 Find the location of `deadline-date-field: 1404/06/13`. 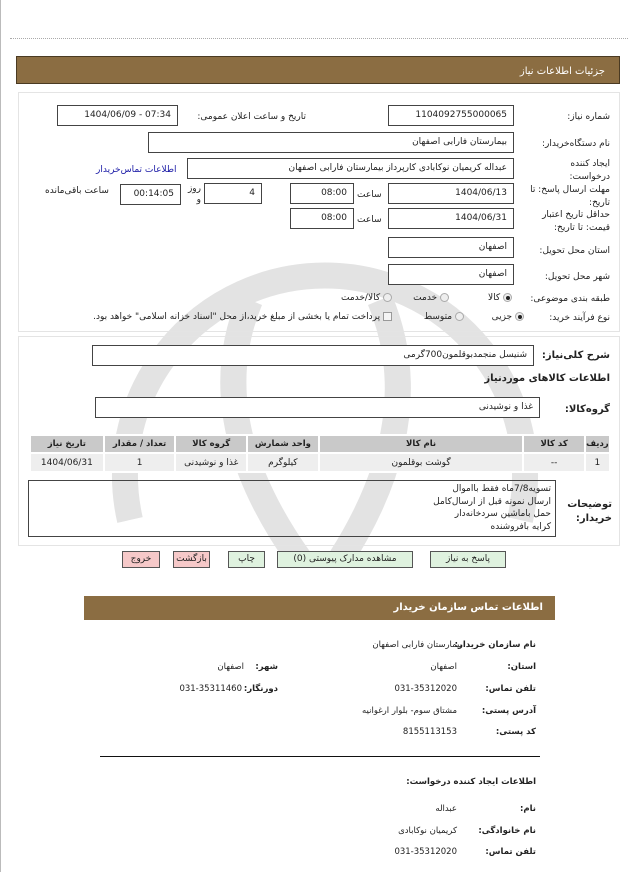

deadline-date-field: 1404/06/13 is located at coordinates (451, 193).